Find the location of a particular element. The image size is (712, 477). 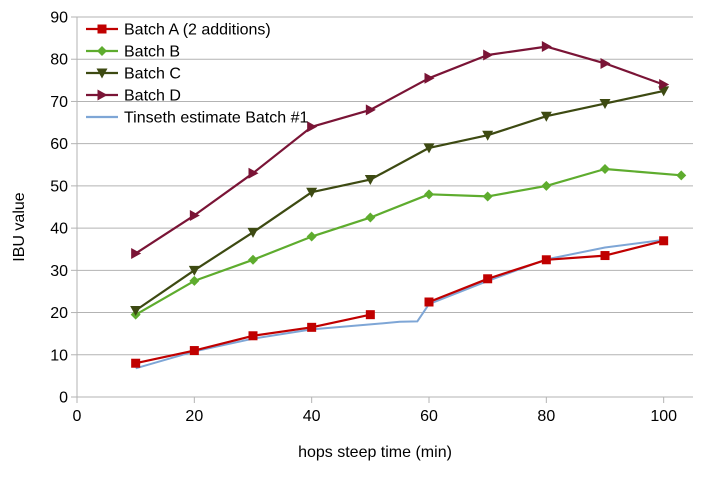

x-tick-label: 0 is located at coordinates (77, 416).